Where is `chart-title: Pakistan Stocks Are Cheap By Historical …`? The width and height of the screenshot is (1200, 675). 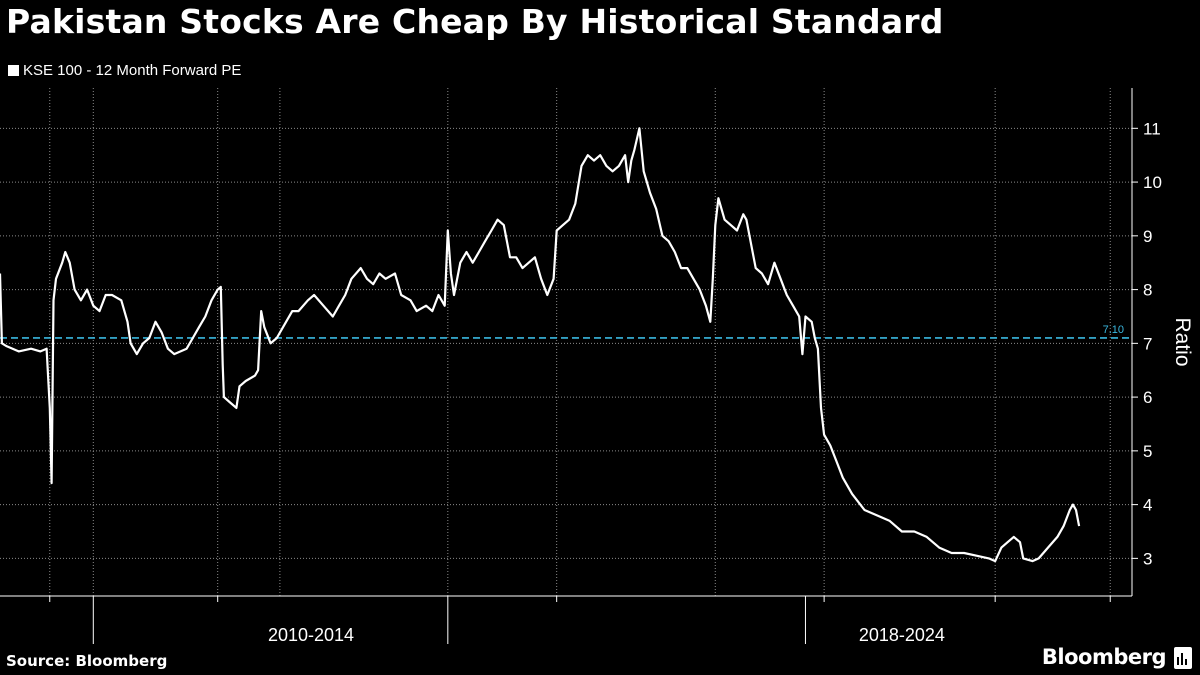
chart-title: Pakistan Stocks Are Cheap By Historical … is located at coordinates (475, 21).